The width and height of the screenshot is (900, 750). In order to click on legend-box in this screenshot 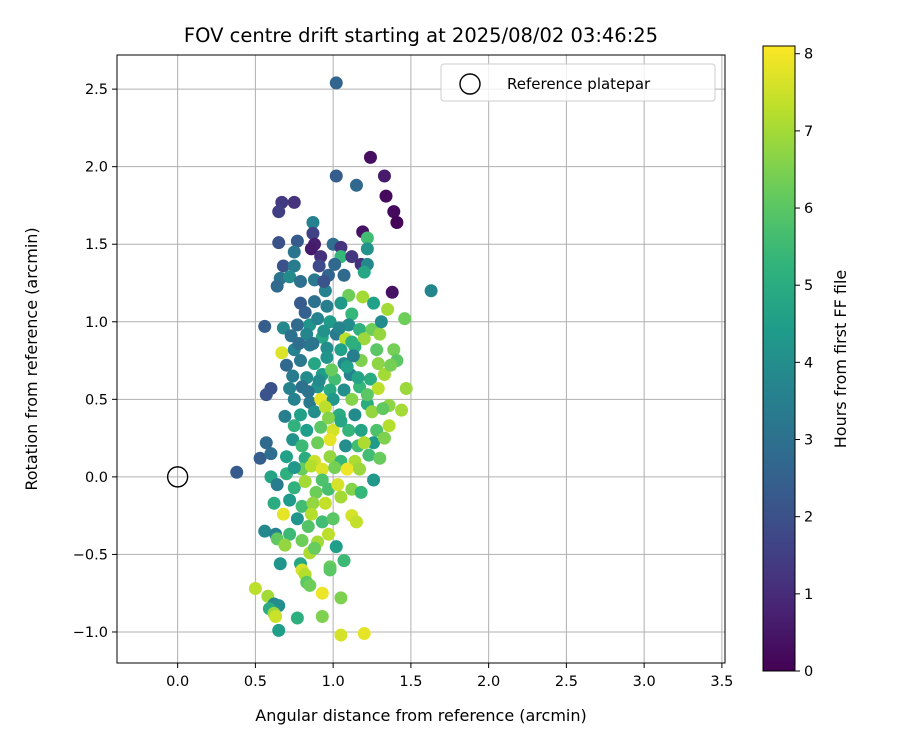, I will do `click(578, 82)`.